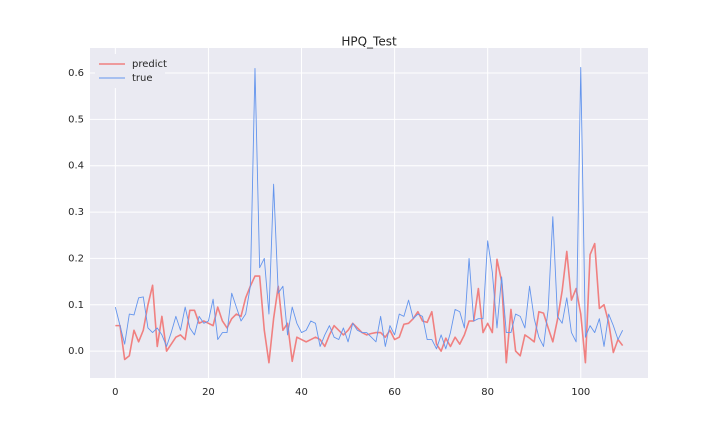  Describe the element at coordinates (76, 212) in the screenshot. I see `y-tick-label: 0.3` at that location.